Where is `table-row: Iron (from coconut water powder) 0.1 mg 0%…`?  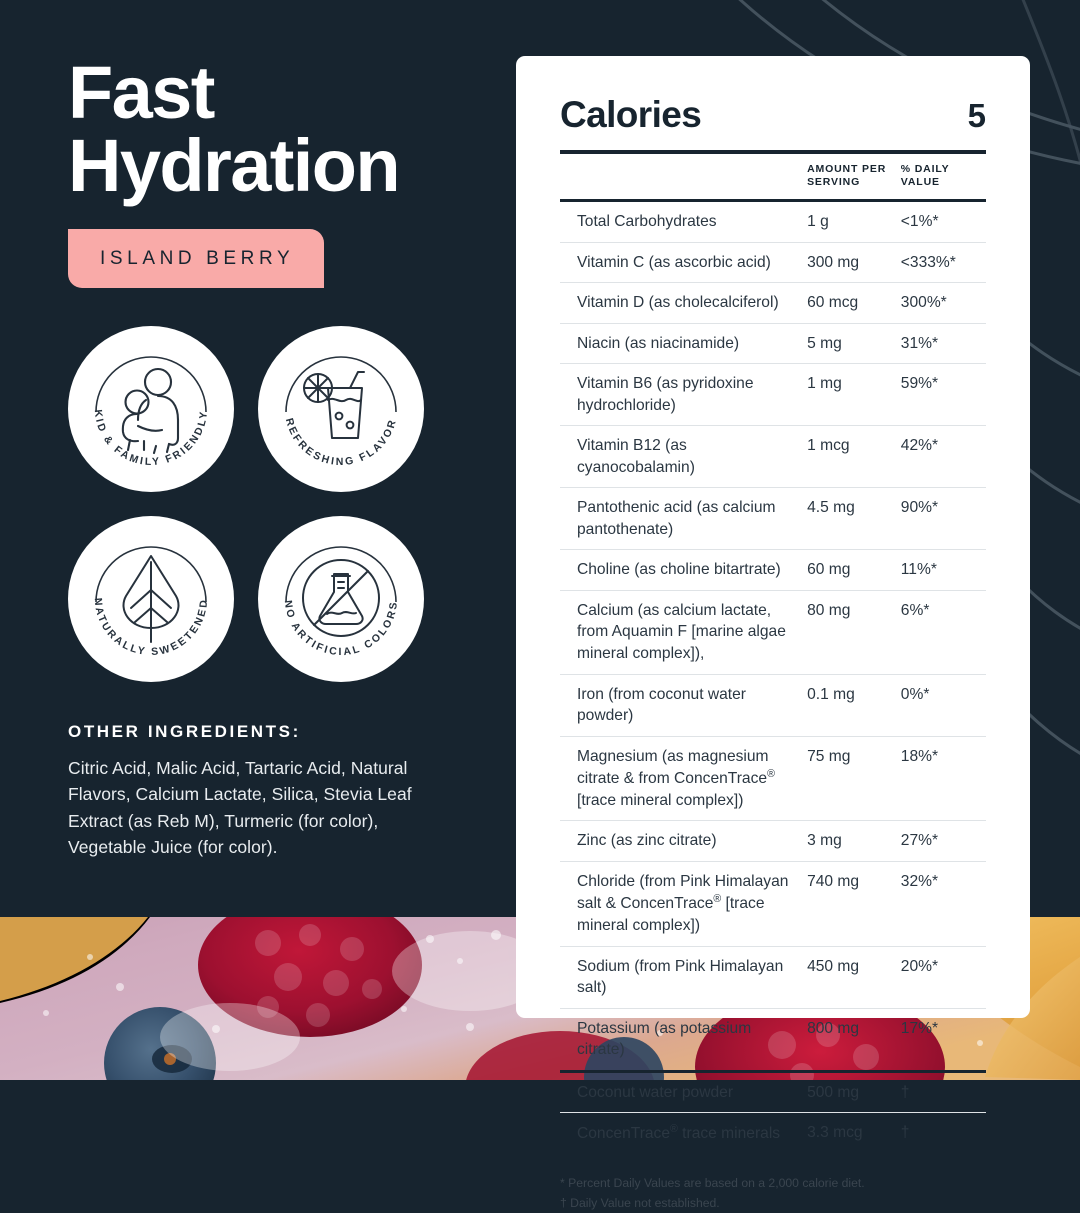 table-row: Iron (from coconut water powder) 0.1 mg 0%… is located at coordinates (773, 705).